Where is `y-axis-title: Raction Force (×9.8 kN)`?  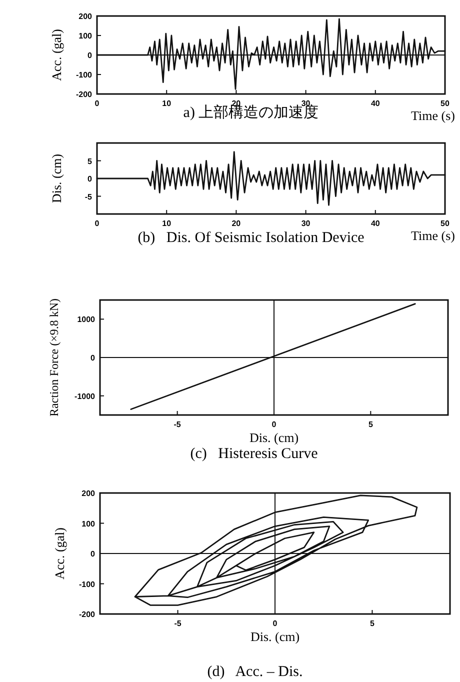
y-axis-title: Raction Force (×9.8 kN) is located at coordinates (54, 357).